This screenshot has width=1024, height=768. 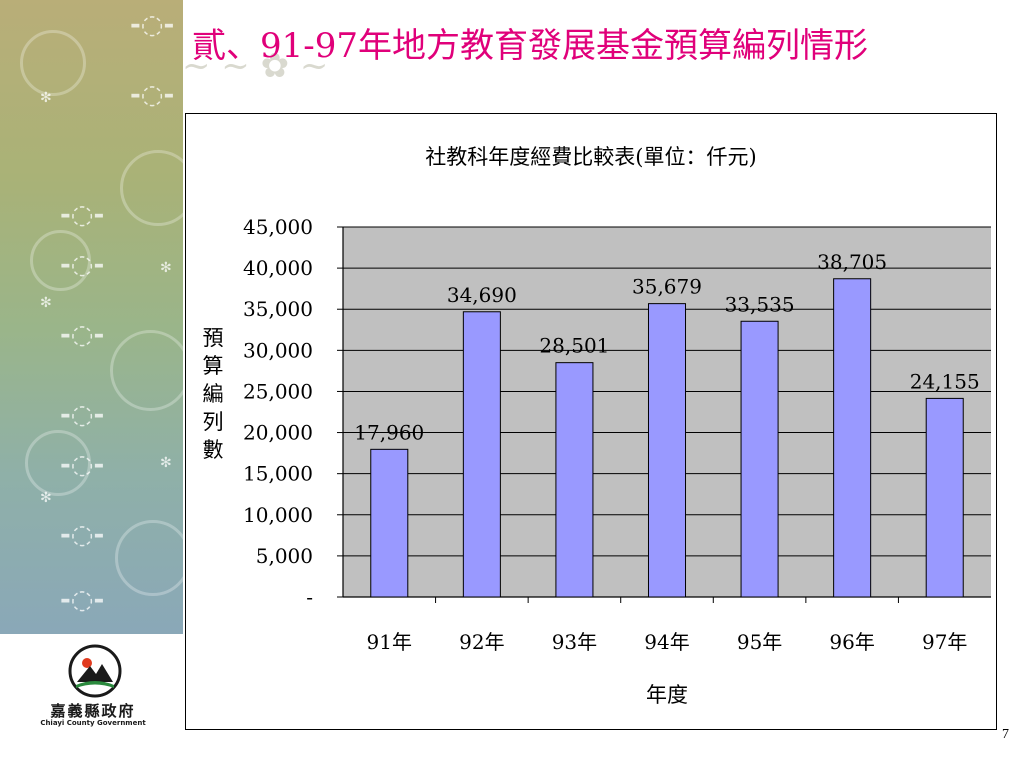 What do you see at coordinates (278, 309) in the screenshot?
I see `y-tick-label: 35,000` at bounding box center [278, 309].